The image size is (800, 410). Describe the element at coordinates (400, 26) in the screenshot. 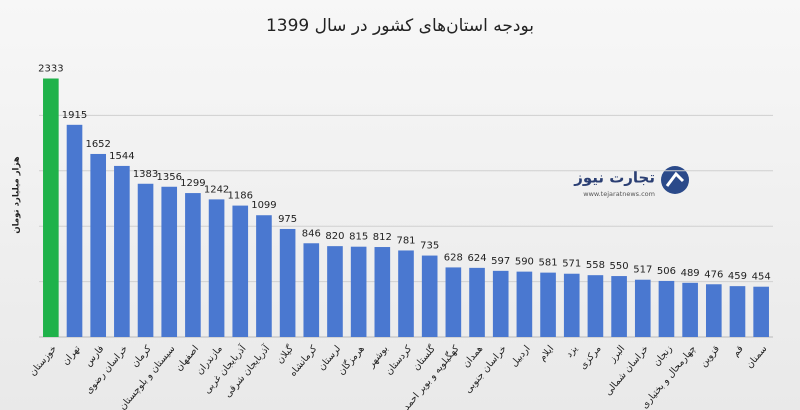

I see `chart-title: بودجه استان‌های کشور در سال 1399` at that location.